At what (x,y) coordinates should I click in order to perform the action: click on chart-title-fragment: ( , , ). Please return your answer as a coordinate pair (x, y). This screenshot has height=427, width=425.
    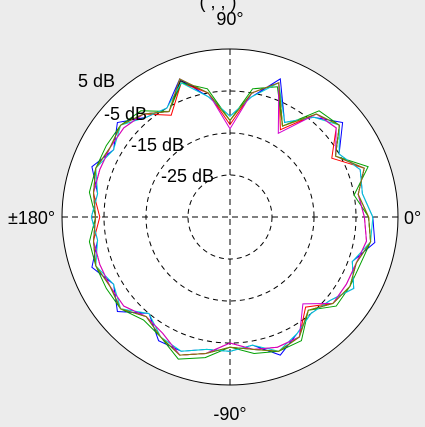
    Looking at the image, I should click on (218, 6).